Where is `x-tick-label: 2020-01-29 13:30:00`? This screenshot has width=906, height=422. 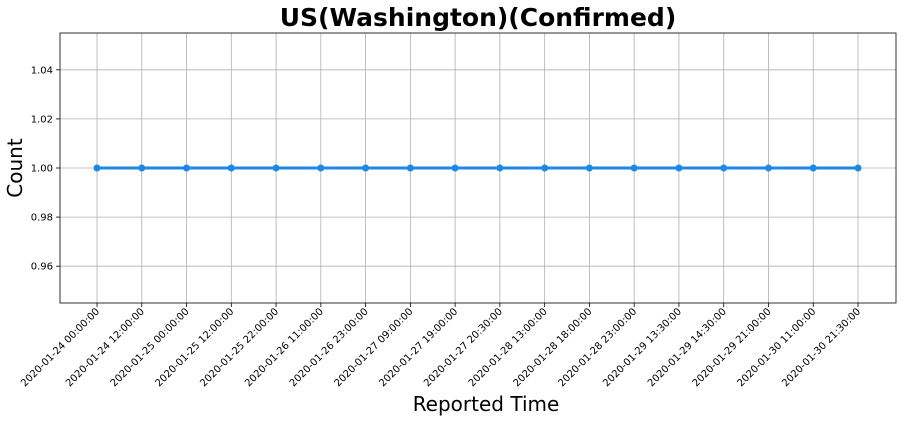
x-tick-label: 2020-01-29 13:30:00 is located at coordinates (642, 347).